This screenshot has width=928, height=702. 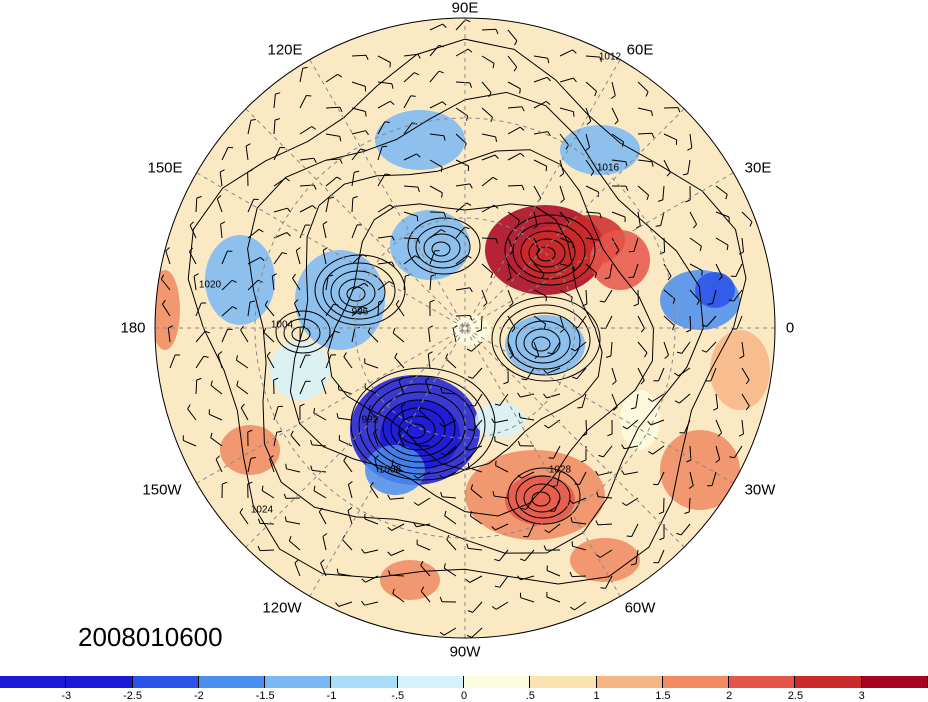 What do you see at coordinates (390, 470) in the screenshot?
I see `contour-label: 1008` at bounding box center [390, 470].